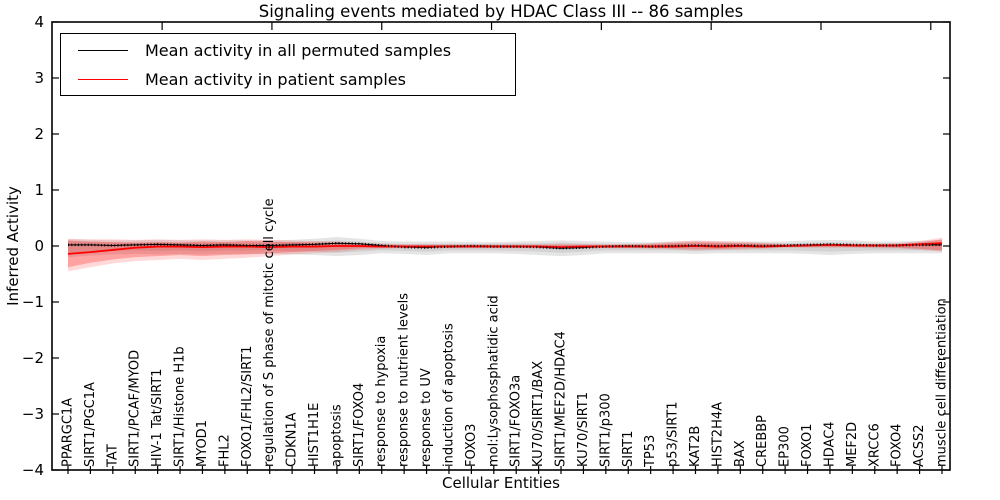  What do you see at coordinates (852, 444) in the screenshot?
I see `x-tick-label: MEF2D` at bounding box center [852, 444].